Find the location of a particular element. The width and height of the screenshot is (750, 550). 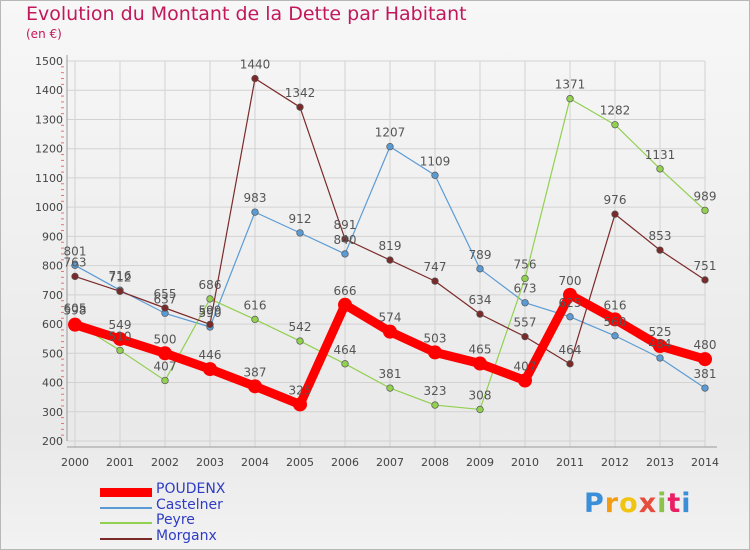

data-label: 510 is located at coordinates (120, 336).